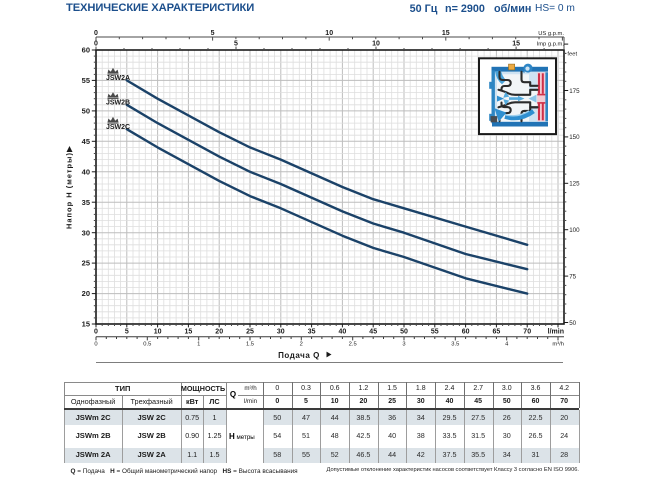  What do you see at coordinates (507, 345) in the screenshot?
I see `svg-text: 4` at bounding box center [507, 345].